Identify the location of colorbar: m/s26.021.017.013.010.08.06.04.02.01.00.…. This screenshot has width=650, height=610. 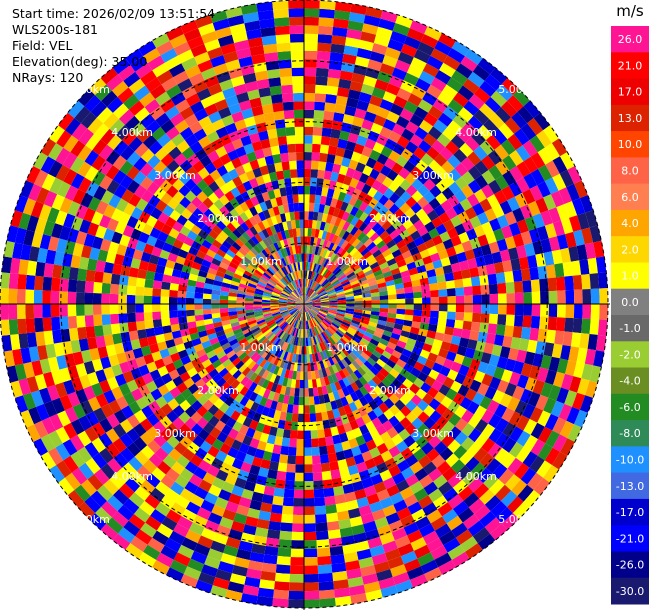
(630, 303).